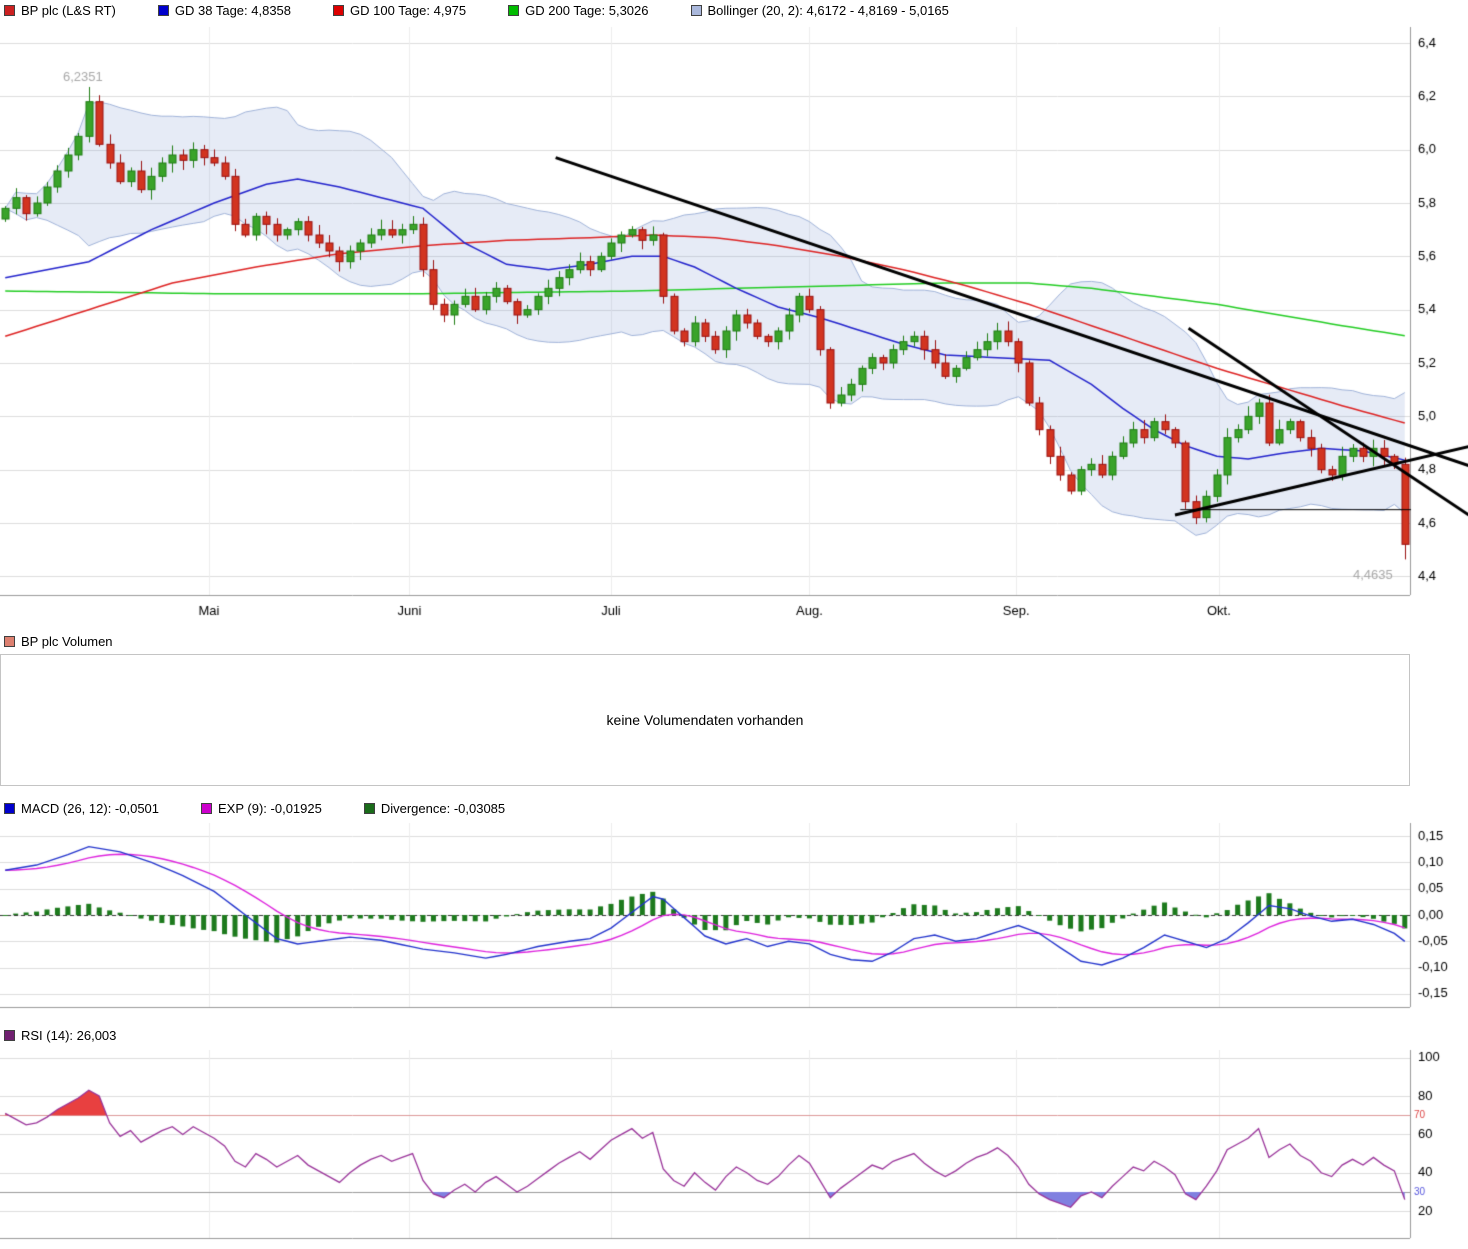 Image resolution: width=1468 pixels, height=1249 pixels. Describe the element at coordinates (734, 641) in the screenshot. I see `volume-legend: BP plc Volumen` at that location.